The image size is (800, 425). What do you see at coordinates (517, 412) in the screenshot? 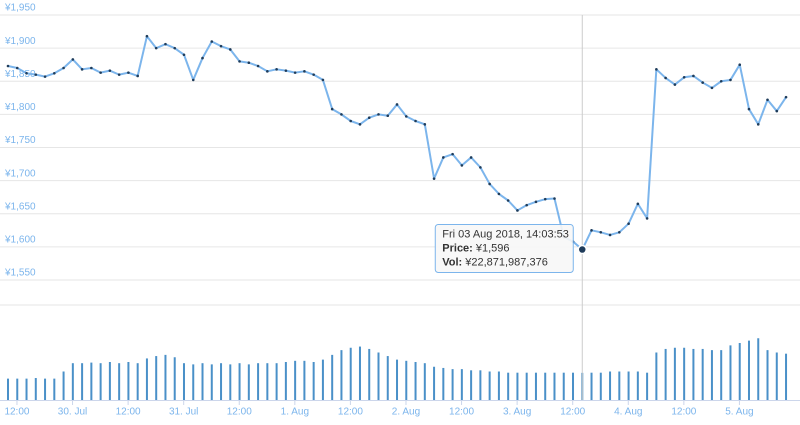
I see `x-tick-label: 3. Aug` at bounding box center [517, 412].